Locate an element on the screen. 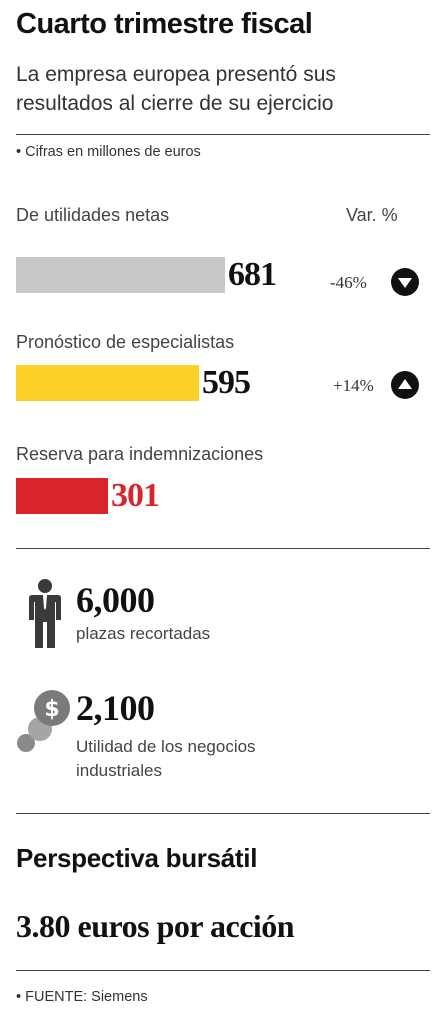 This screenshot has height=1014, width=448. page-title: Cuarto trimestre fiscal is located at coordinates (164, 24).